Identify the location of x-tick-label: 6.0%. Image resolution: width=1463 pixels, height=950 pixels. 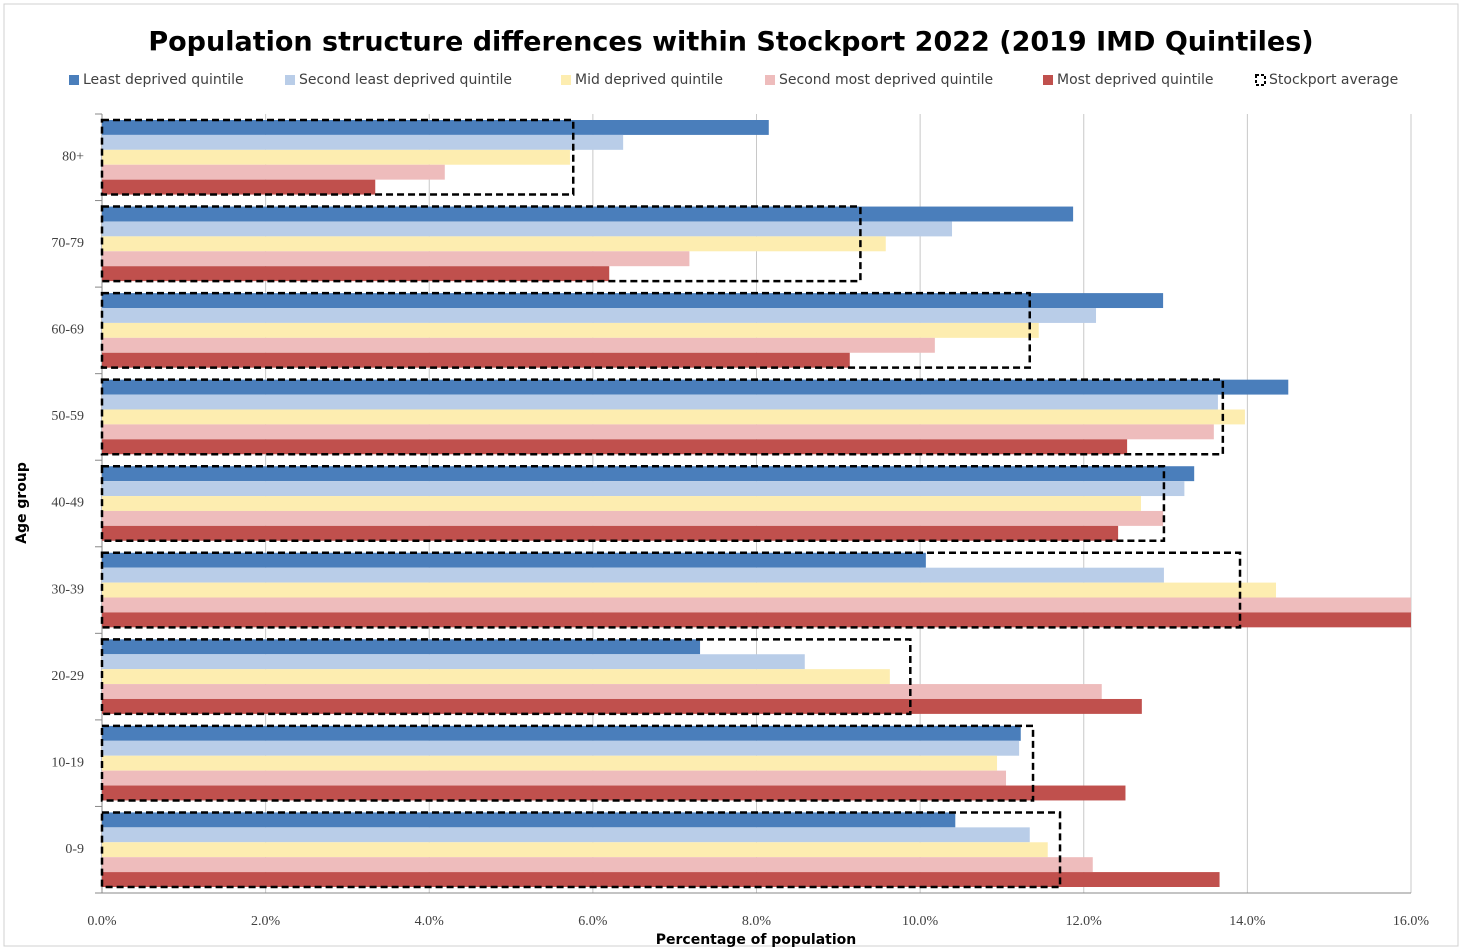
(593, 921).